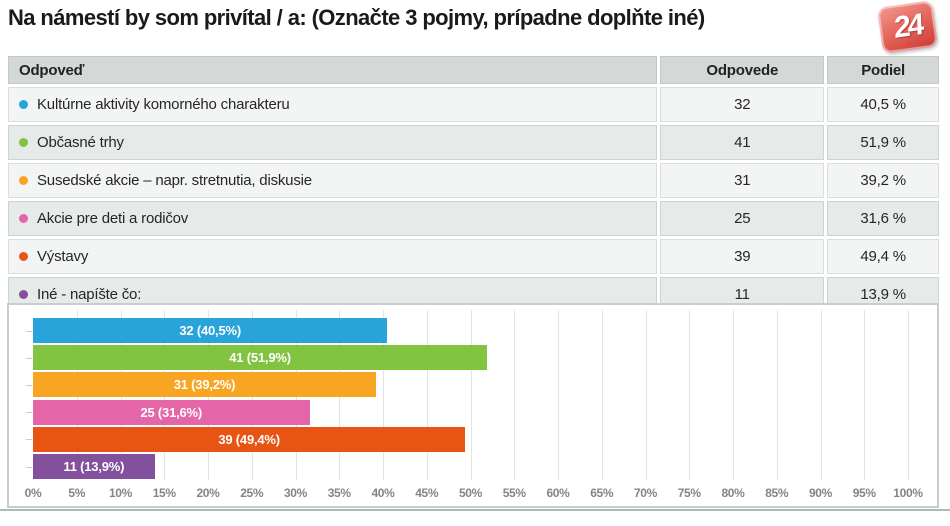 The image size is (950, 526). I want to click on bar-6: 11 (13,9%), so click(94, 466).